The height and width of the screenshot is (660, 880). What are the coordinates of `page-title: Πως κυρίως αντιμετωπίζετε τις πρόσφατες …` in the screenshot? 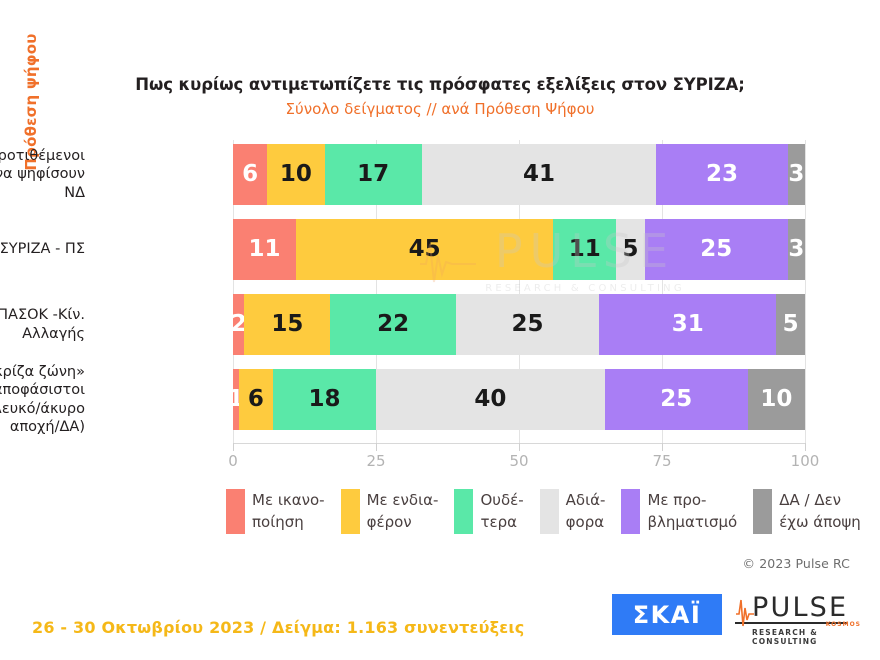 It's located at (440, 84).